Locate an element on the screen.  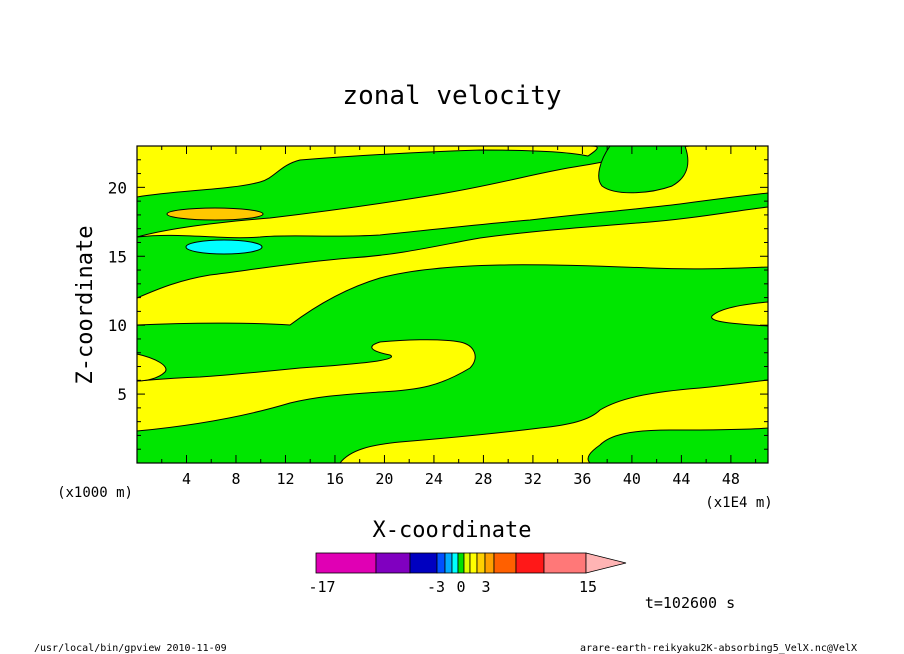
x-tick-label: 28 is located at coordinates (483, 479).